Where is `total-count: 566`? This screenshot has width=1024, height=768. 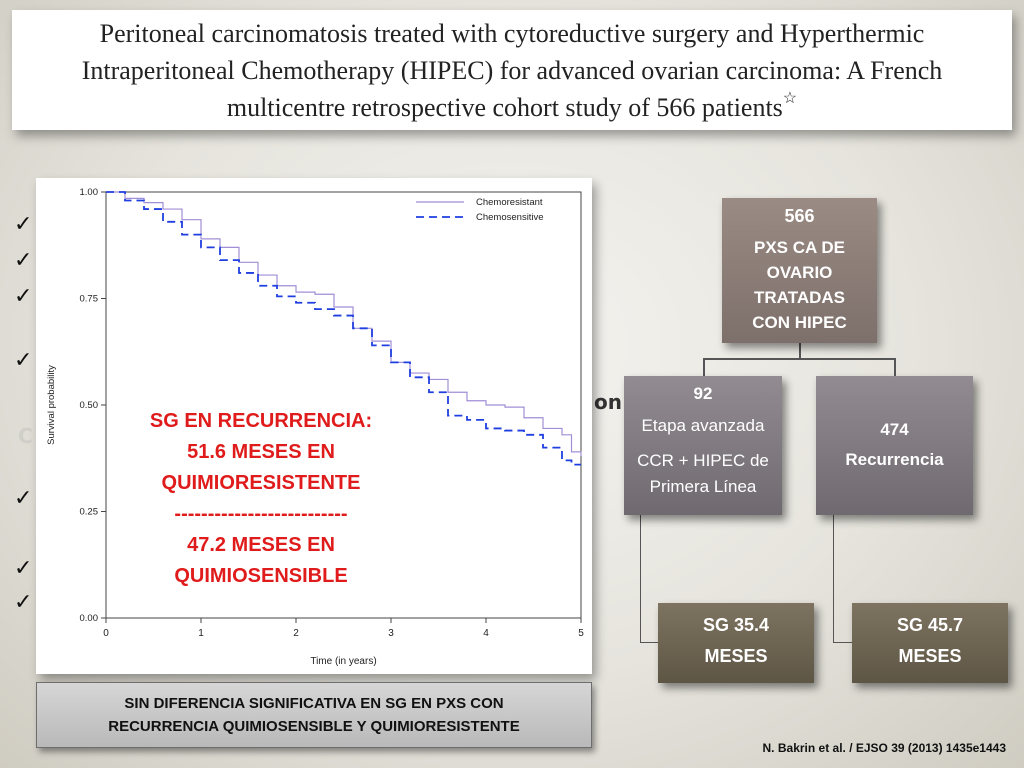 total-count: 566 is located at coordinates (799, 216).